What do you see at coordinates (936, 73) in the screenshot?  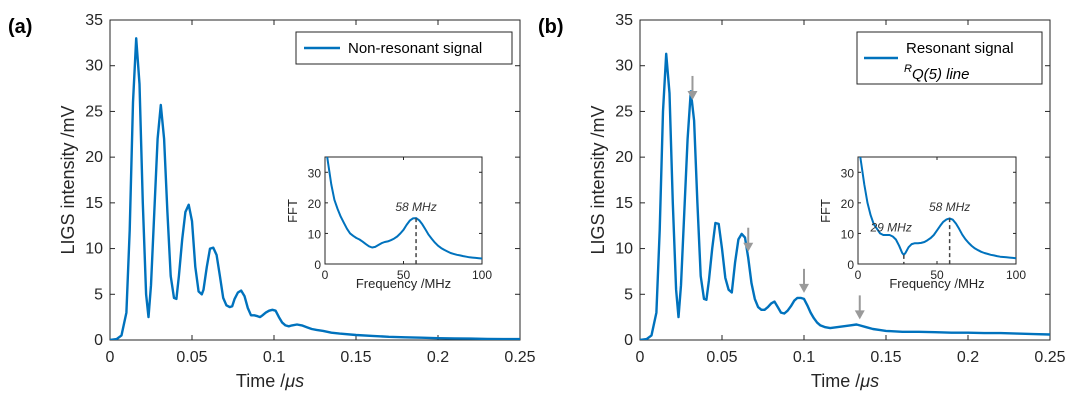 I see `legend-subtitle: RQ(5) line` at bounding box center [936, 73].